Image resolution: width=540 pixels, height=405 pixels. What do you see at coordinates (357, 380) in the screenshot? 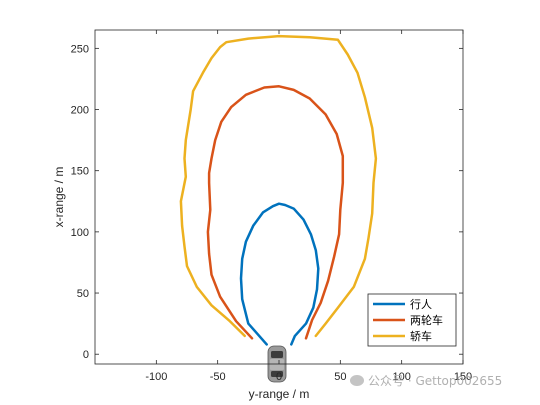
I see `wechat-icon` at bounding box center [357, 380].